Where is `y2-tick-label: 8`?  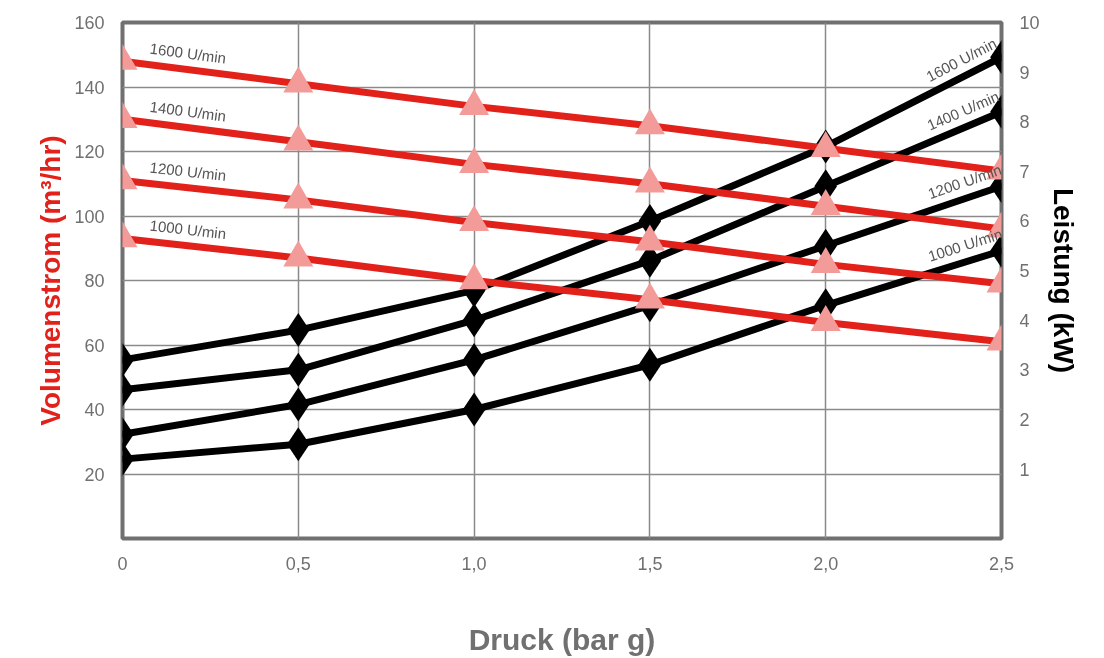 y2-tick-label: 8 is located at coordinates (1024, 122).